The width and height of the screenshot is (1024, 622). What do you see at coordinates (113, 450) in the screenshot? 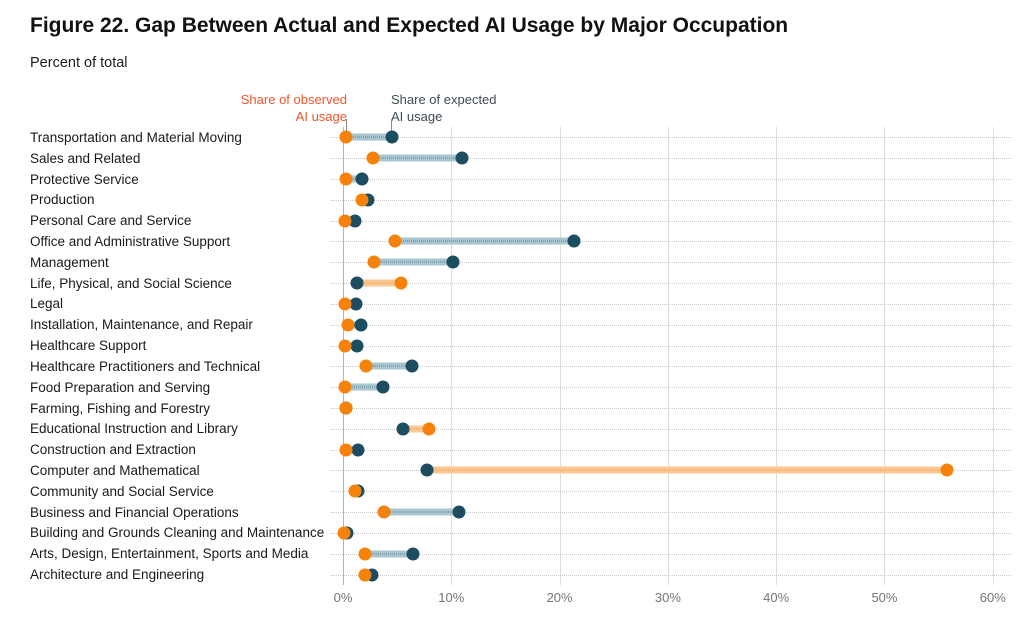
I see `category-label: Construction and Extraction` at bounding box center [113, 450].